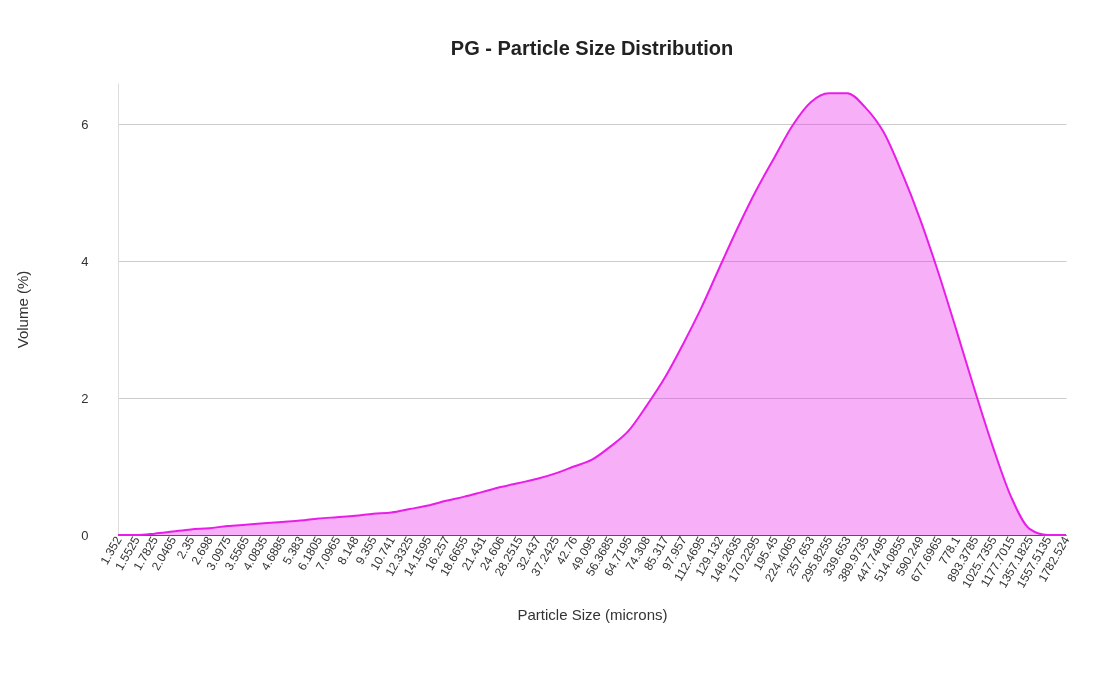  I want to click on y-tick-label: 6, so click(85, 124).